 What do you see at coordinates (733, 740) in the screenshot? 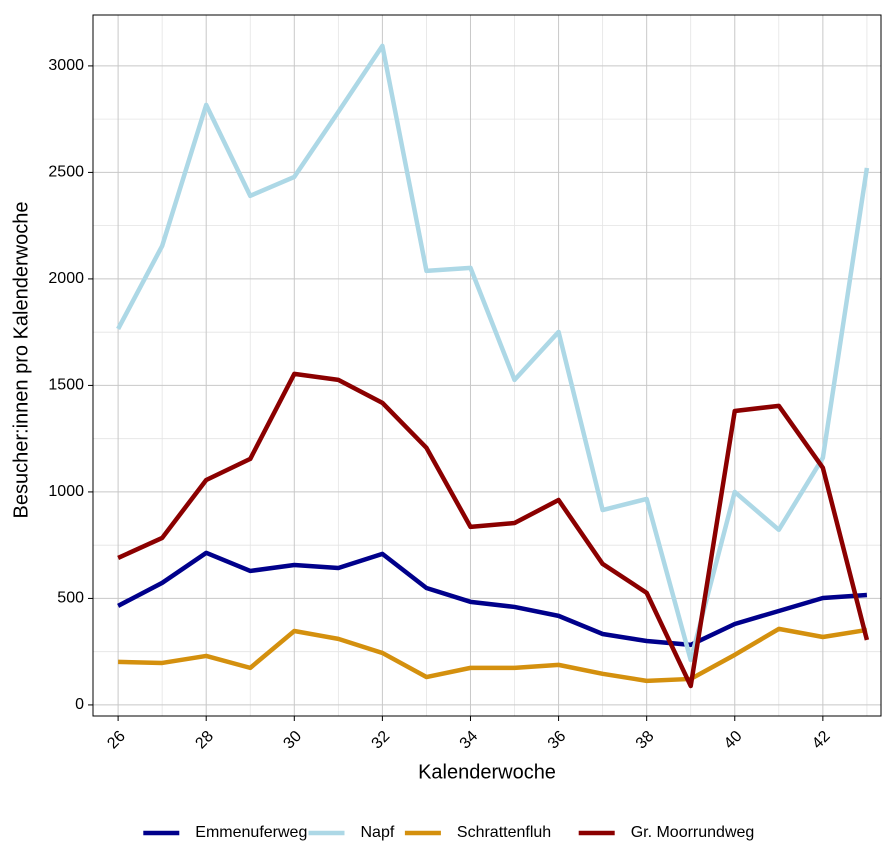
I see `x-tick-label: 40` at bounding box center [733, 740].